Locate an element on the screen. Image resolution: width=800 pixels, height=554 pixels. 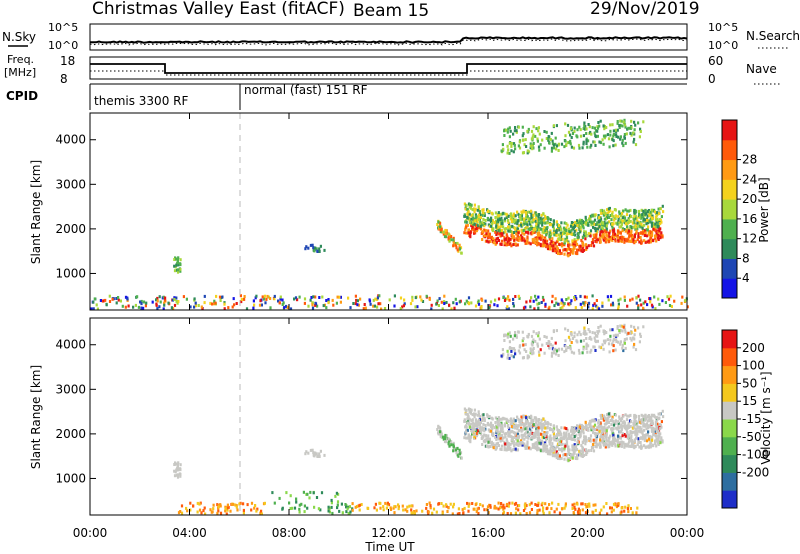
y-tick-label: 4000 is located at coordinates (70, 345).